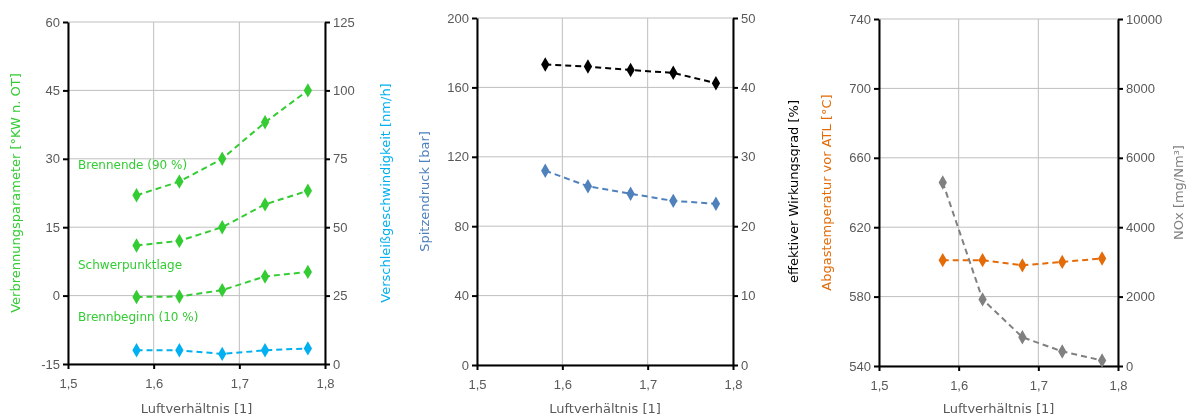 This screenshot has width=1203, height=419. Describe the element at coordinates (860, 19) in the screenshot. I see `y-tick-label: 740` at that location.